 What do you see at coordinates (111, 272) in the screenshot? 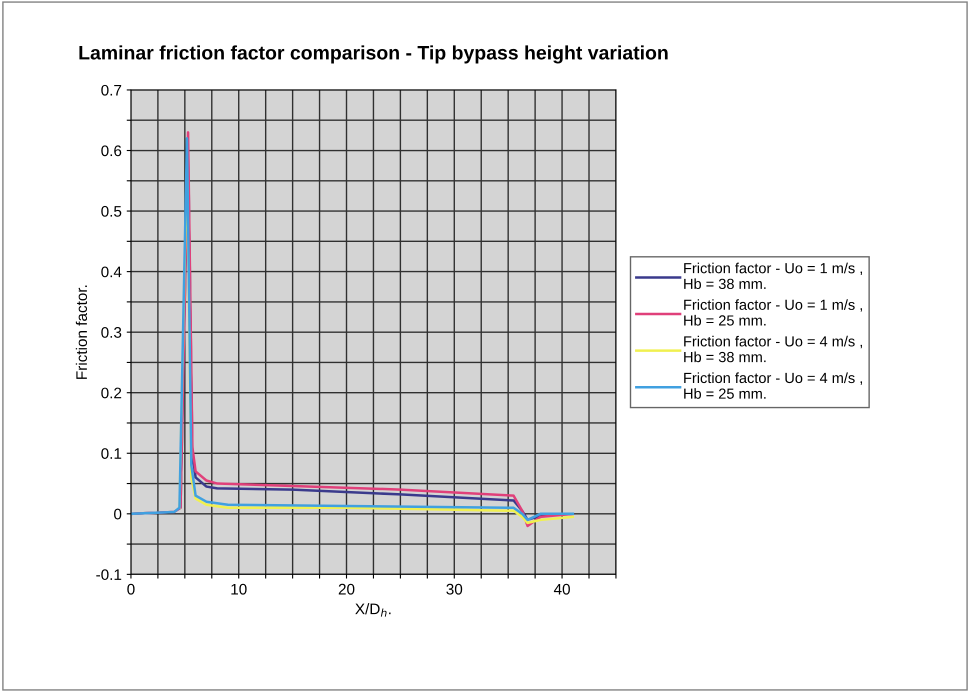
I see `y-tick-label: 0.4` at bounding box center [111, 272].